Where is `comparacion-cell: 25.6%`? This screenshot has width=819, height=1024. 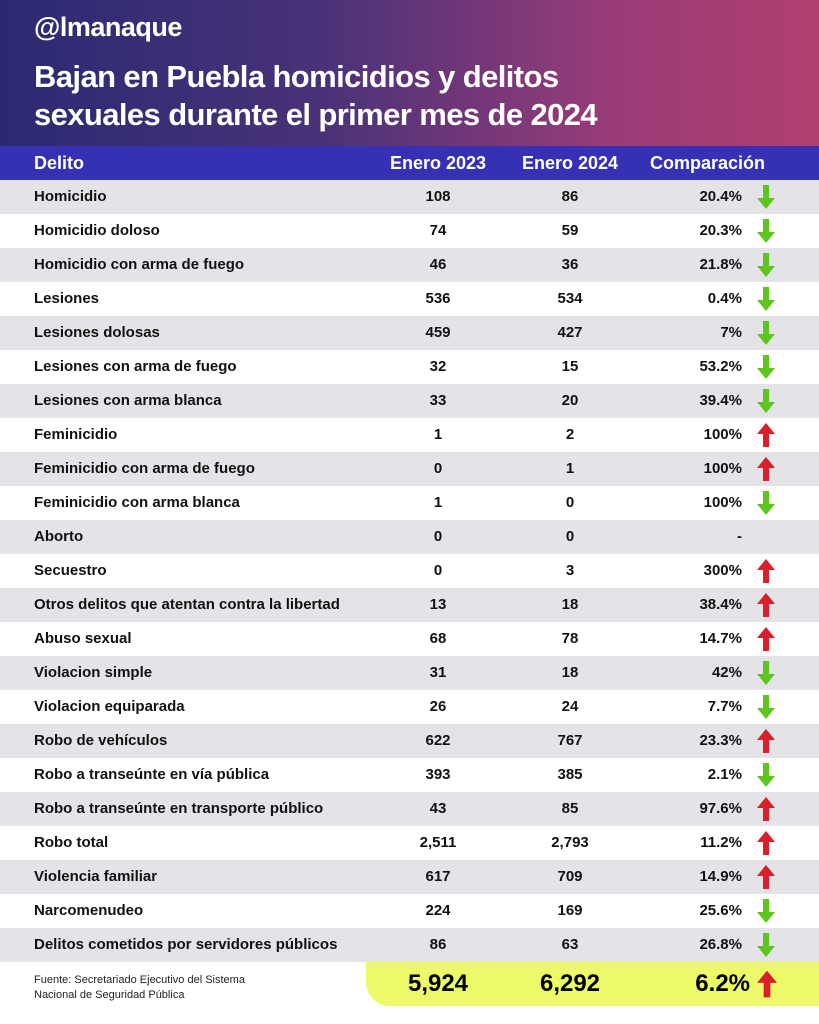 comparacion-cell: 25.6% is located at coordinates (720, 910).